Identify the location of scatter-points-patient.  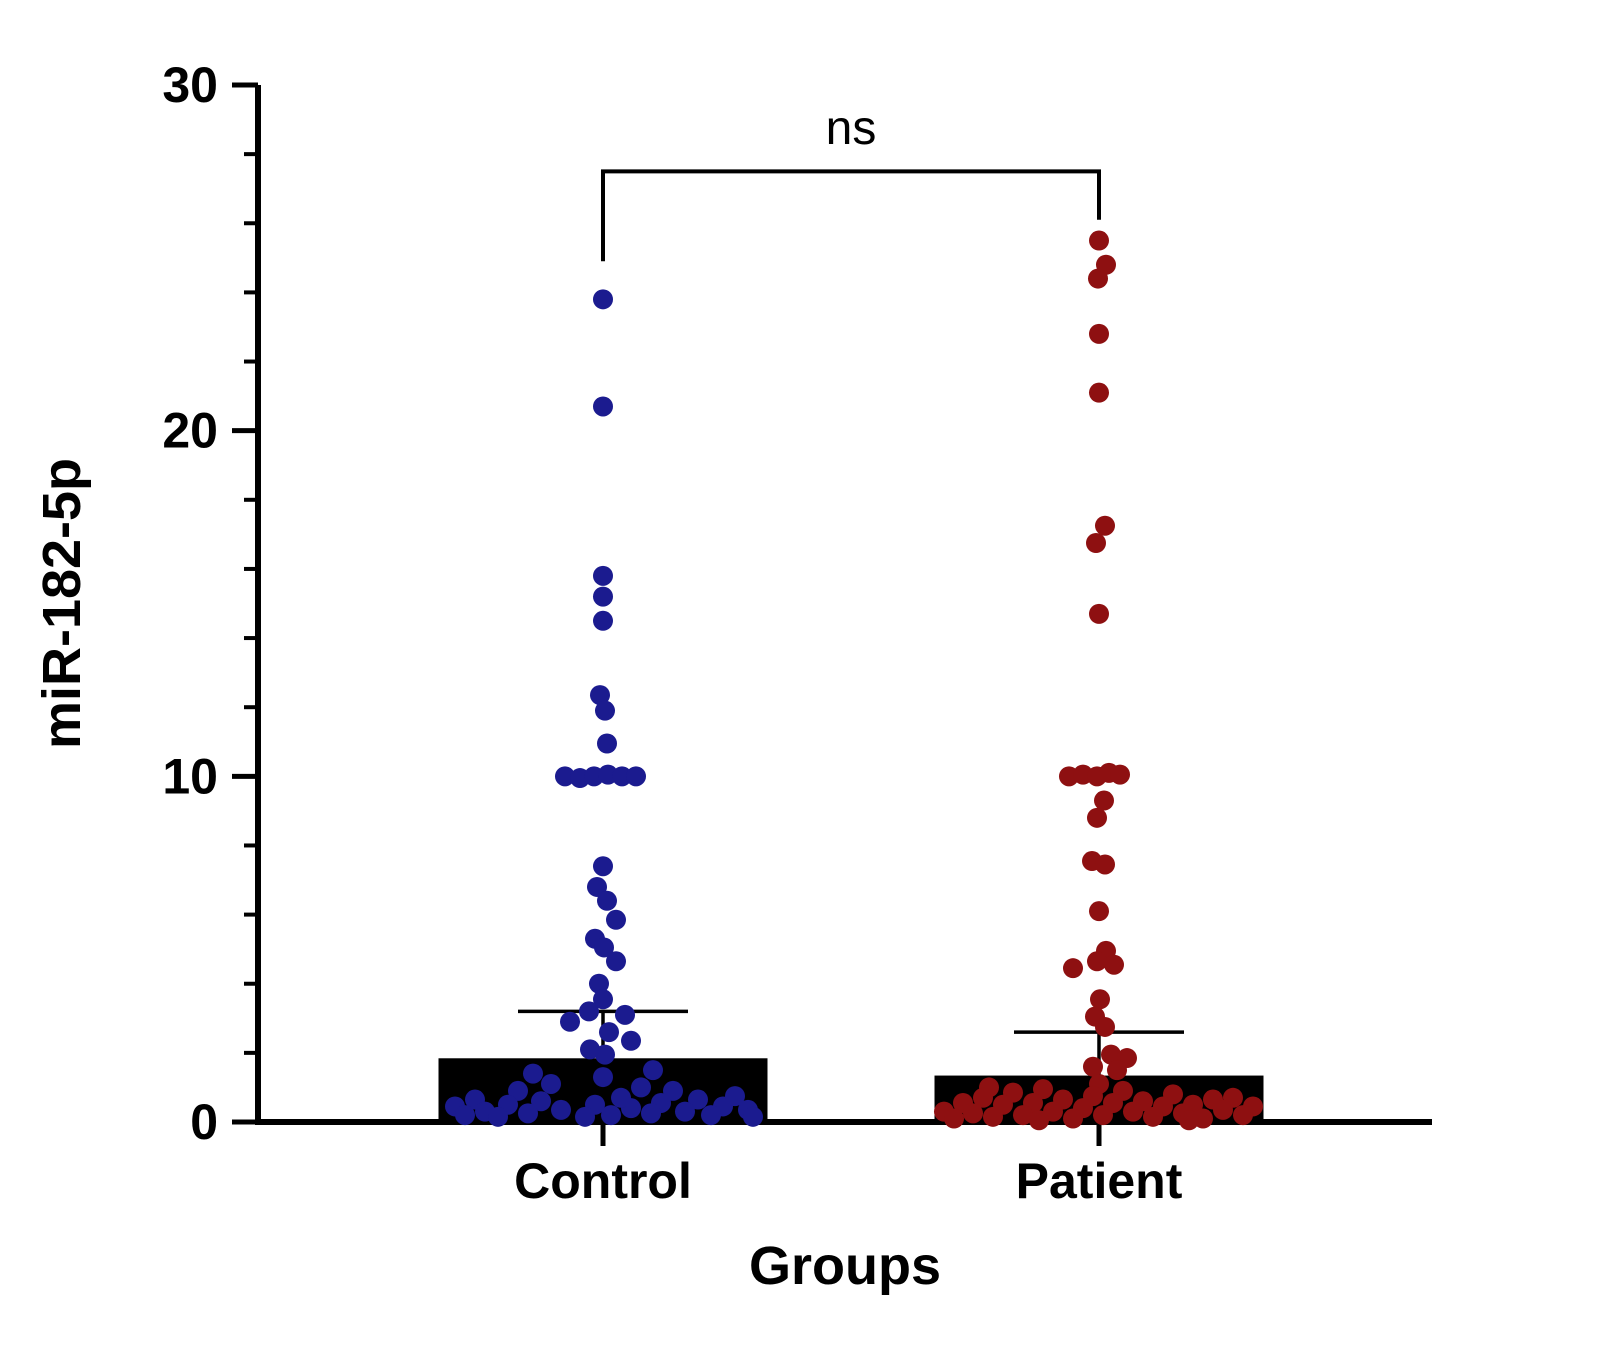
(1098, 680).